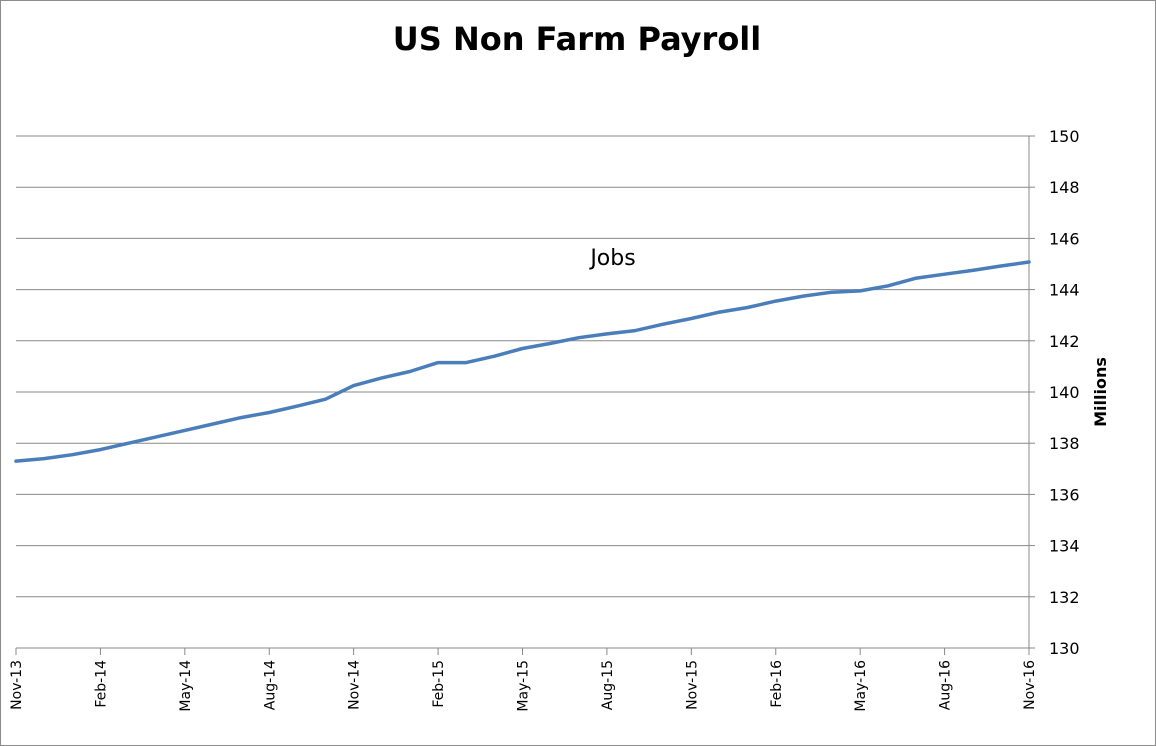  What do you see at coordinates (1064, 238) in the screenshot?
I see `y-tick-label: 146` at bounding box center [1064, 238].